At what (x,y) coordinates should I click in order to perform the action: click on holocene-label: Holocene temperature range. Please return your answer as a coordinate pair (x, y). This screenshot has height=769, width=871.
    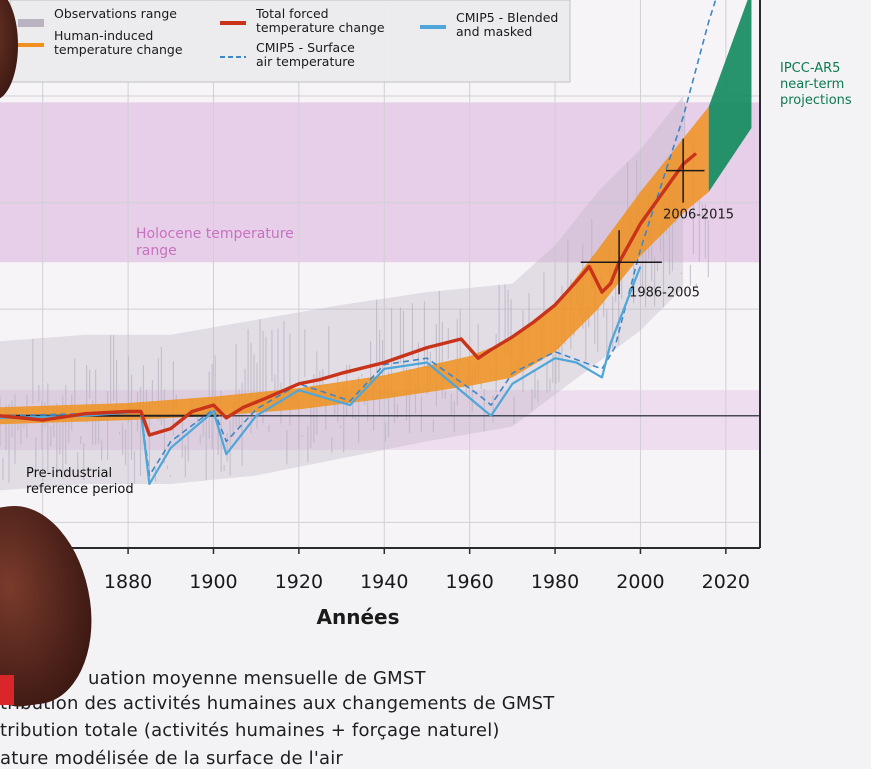
    Looking at the image, I should click on (215, 242).